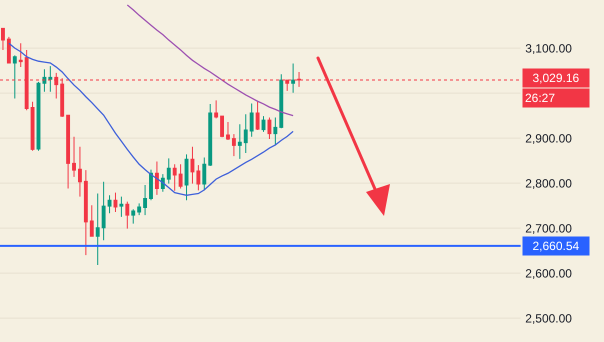 This screenshot has width=604, height=342. I want to click on y-tick-label: 2,500.00, so click(548, 318).